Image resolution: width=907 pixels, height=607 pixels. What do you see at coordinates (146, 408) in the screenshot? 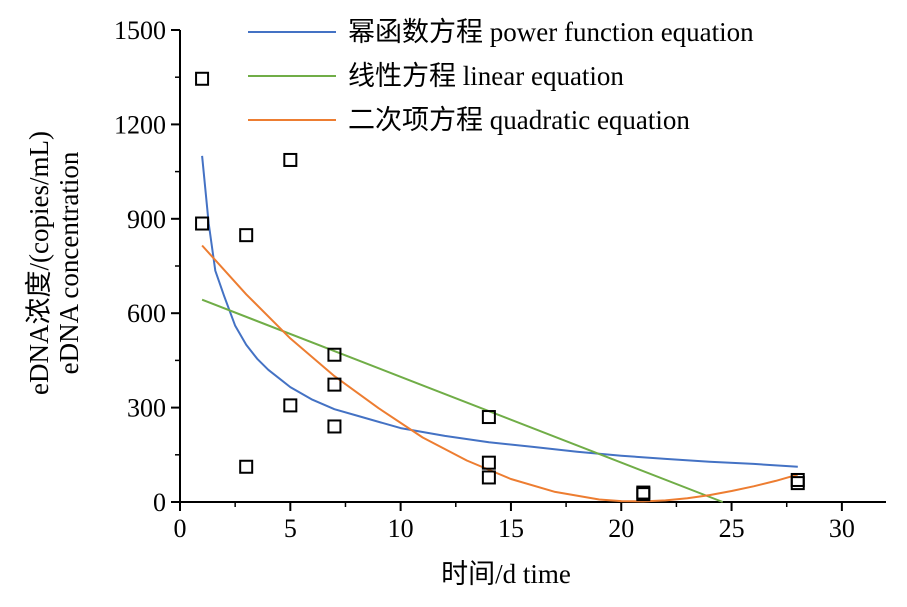
I see `y-tick-label: 300` at bounding box center [146, 408].